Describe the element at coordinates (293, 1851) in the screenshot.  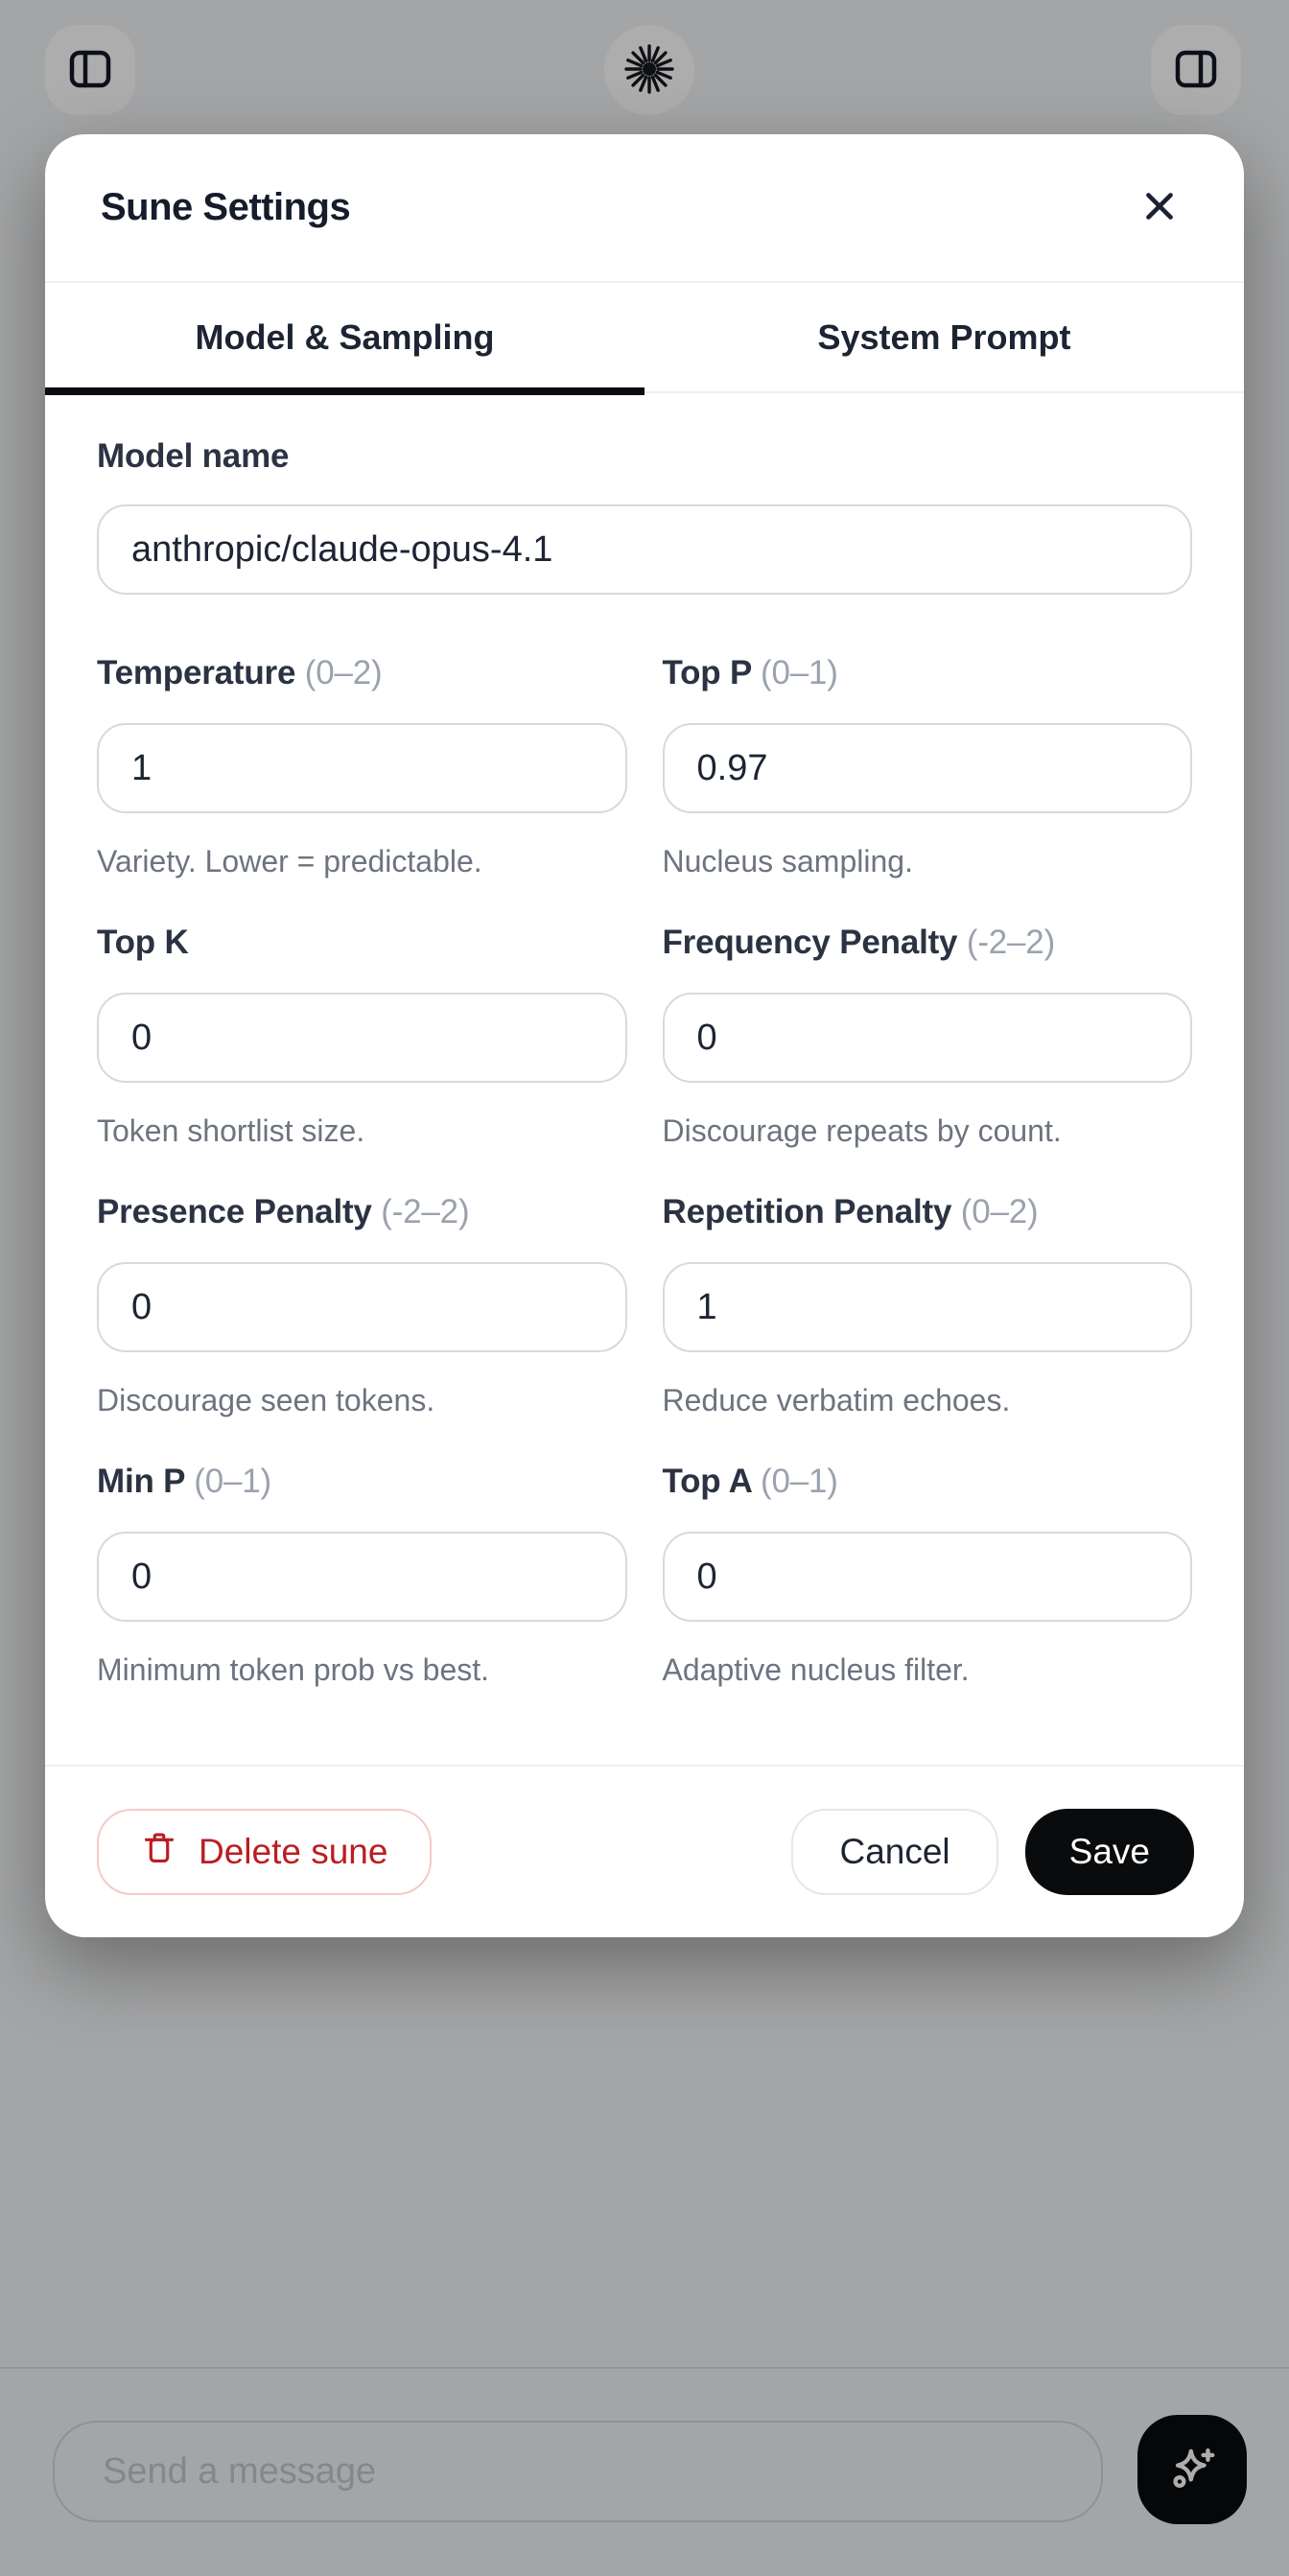
I see `delete-sune-label: Delete sune` at that location.